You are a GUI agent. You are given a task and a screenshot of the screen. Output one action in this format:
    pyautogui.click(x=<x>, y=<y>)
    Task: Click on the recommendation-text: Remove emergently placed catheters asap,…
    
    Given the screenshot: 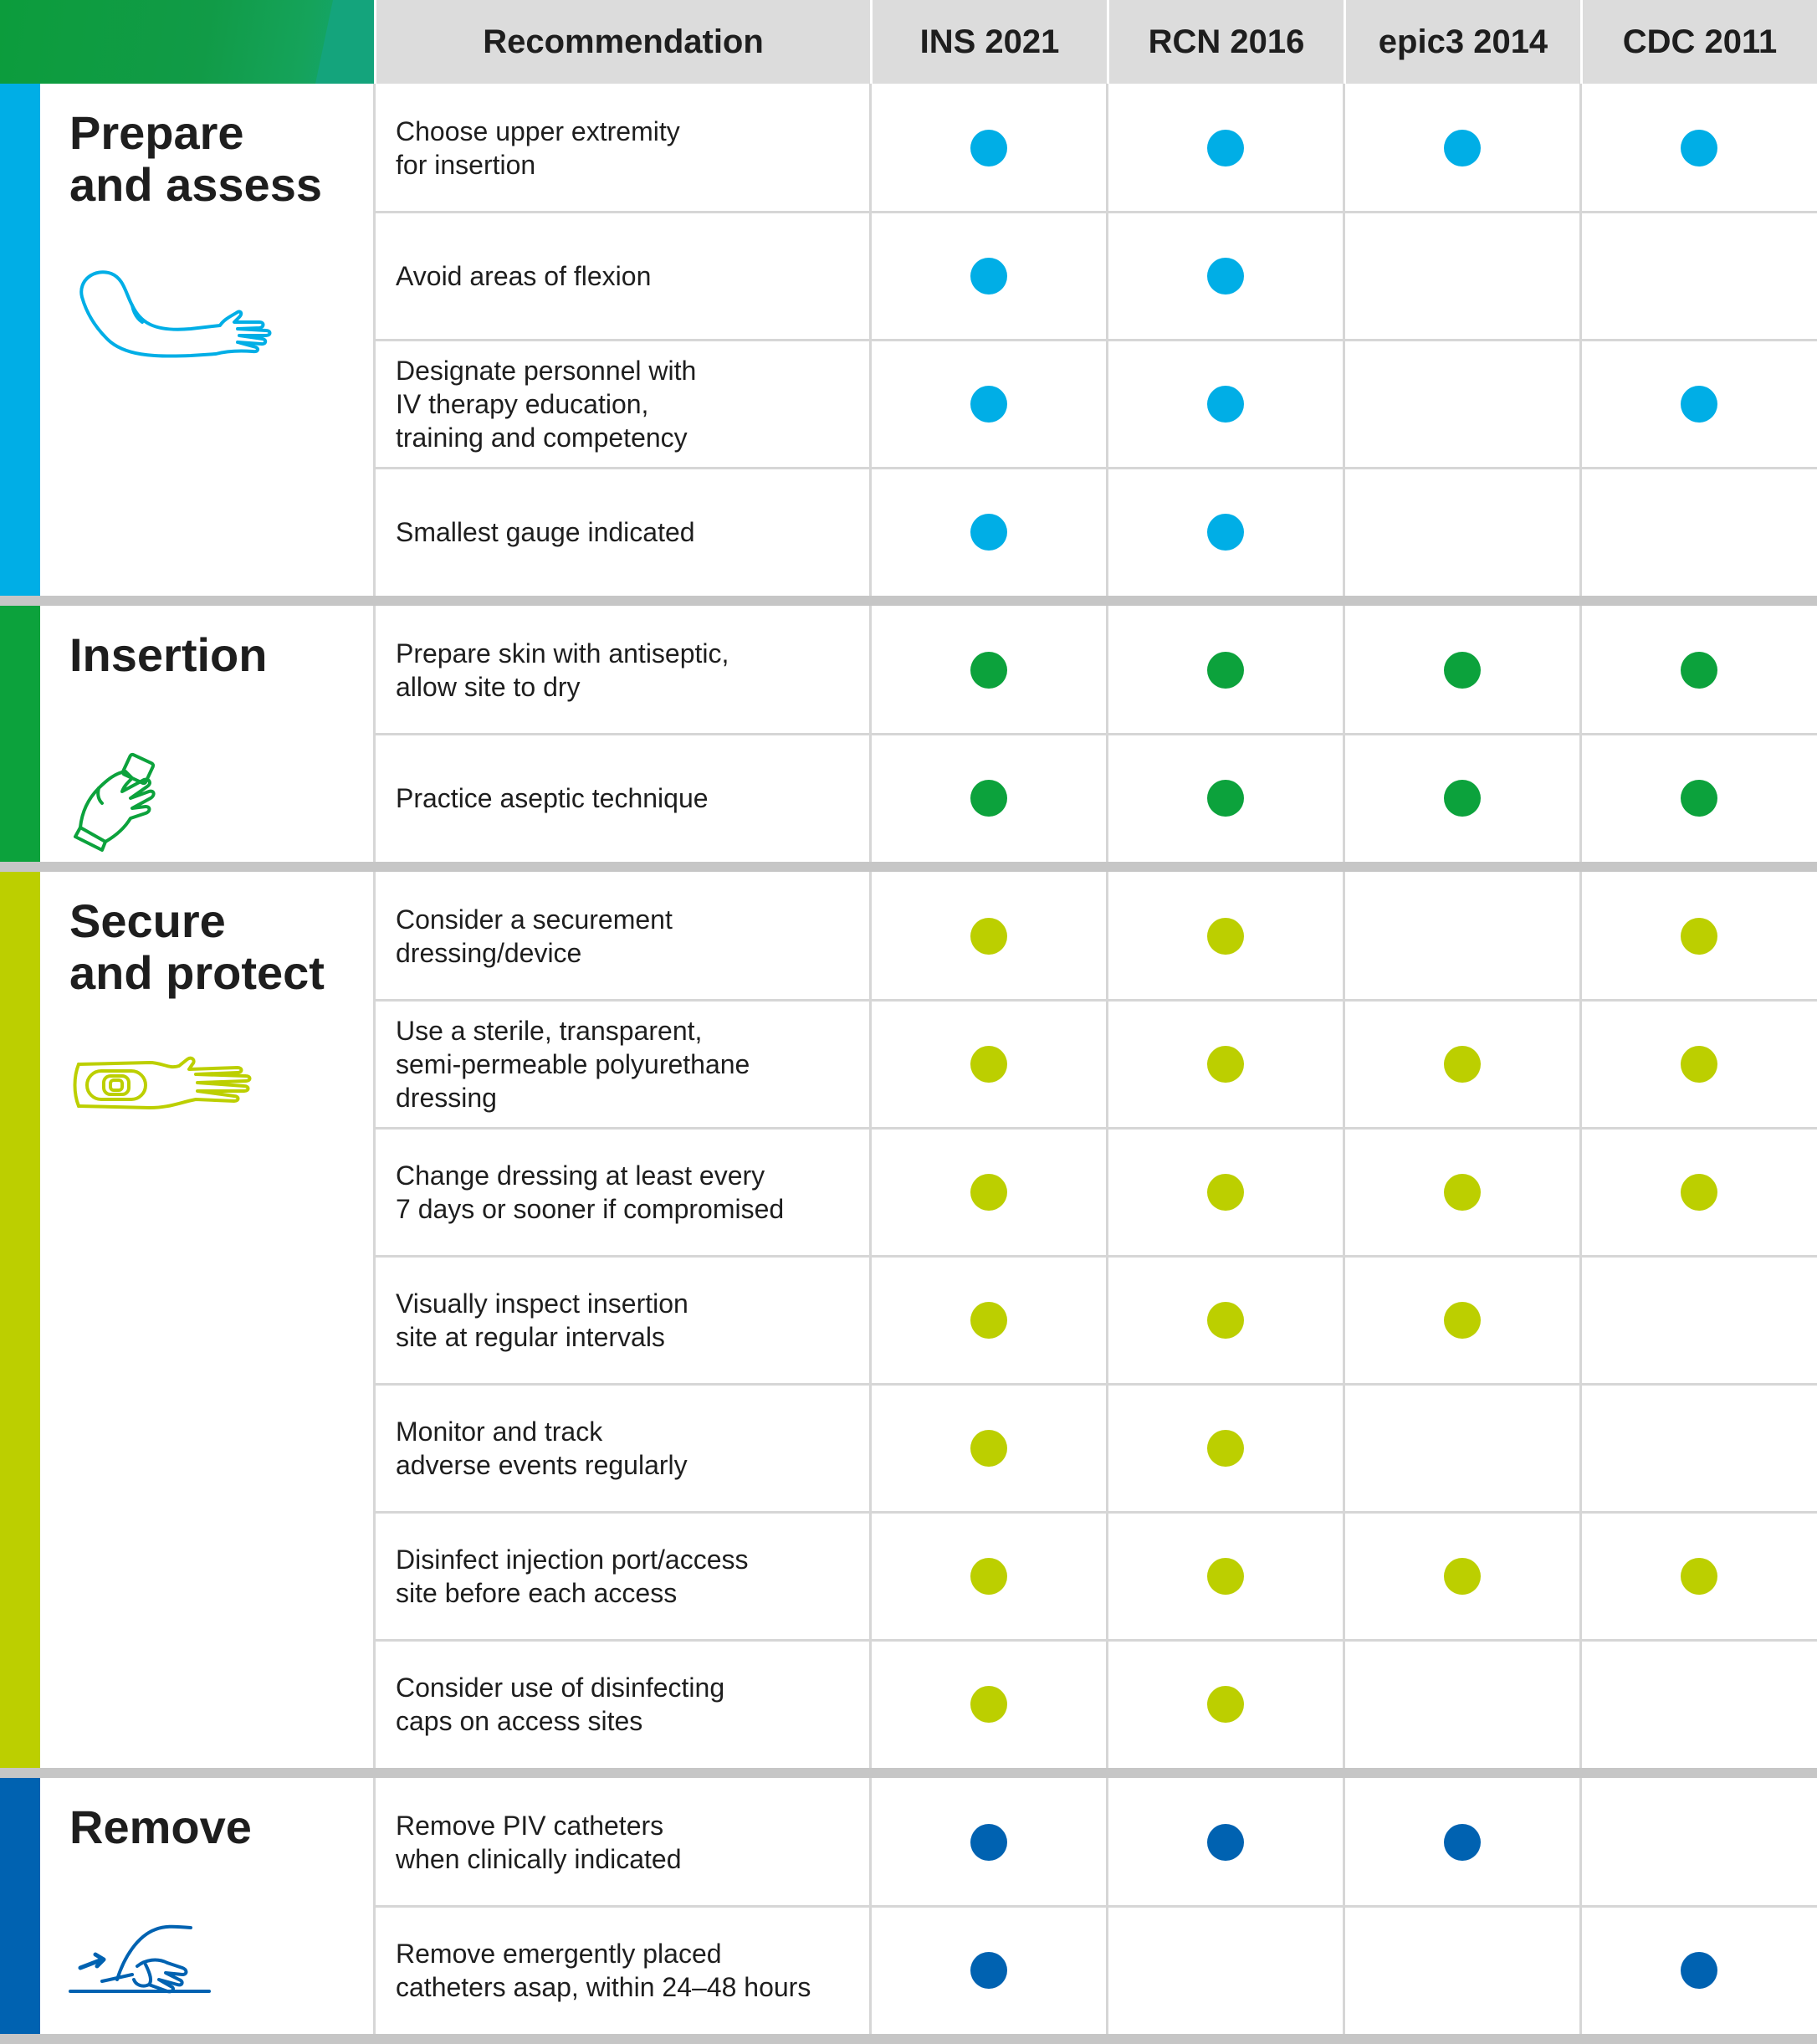 What is the action you would take?
    pyautogui.click(x=603, y=1970)
    